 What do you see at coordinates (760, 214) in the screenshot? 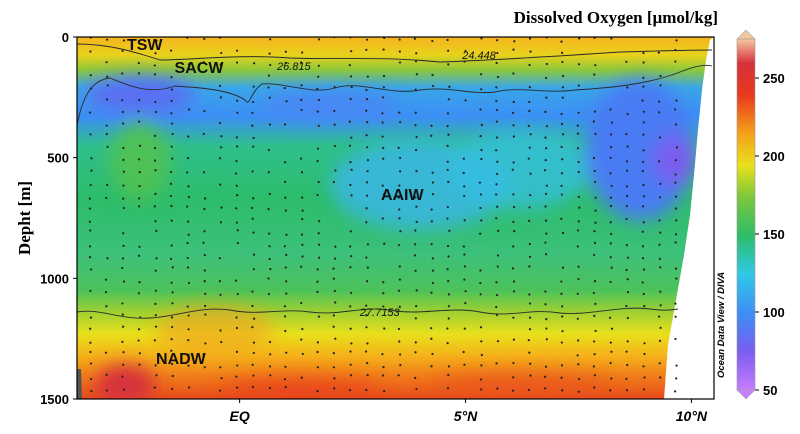
I see `colorbar: 250 200 150 100 50` at bounding box center [760, 214].